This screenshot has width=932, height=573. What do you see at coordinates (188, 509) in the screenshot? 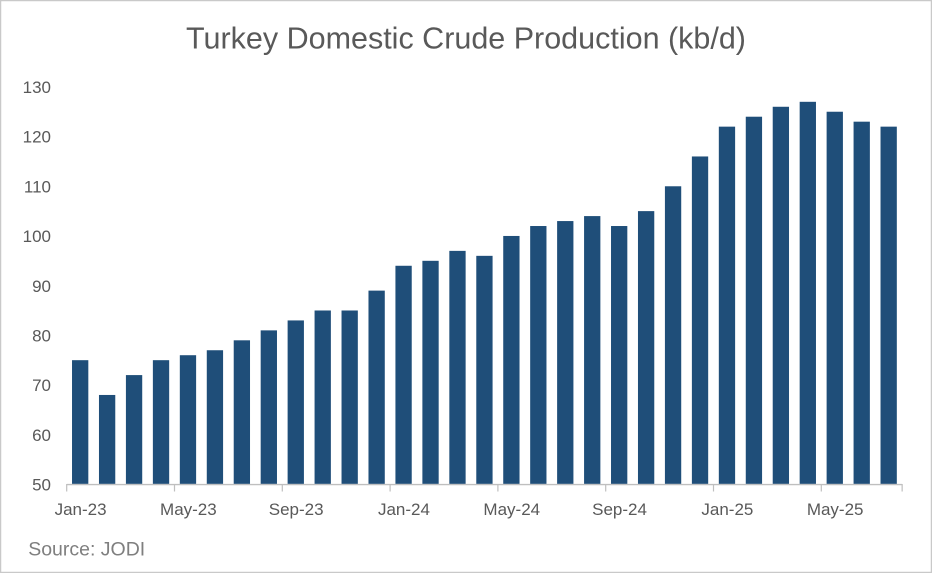
I see `svg-text: May-23` at bounding box center [188, 509].